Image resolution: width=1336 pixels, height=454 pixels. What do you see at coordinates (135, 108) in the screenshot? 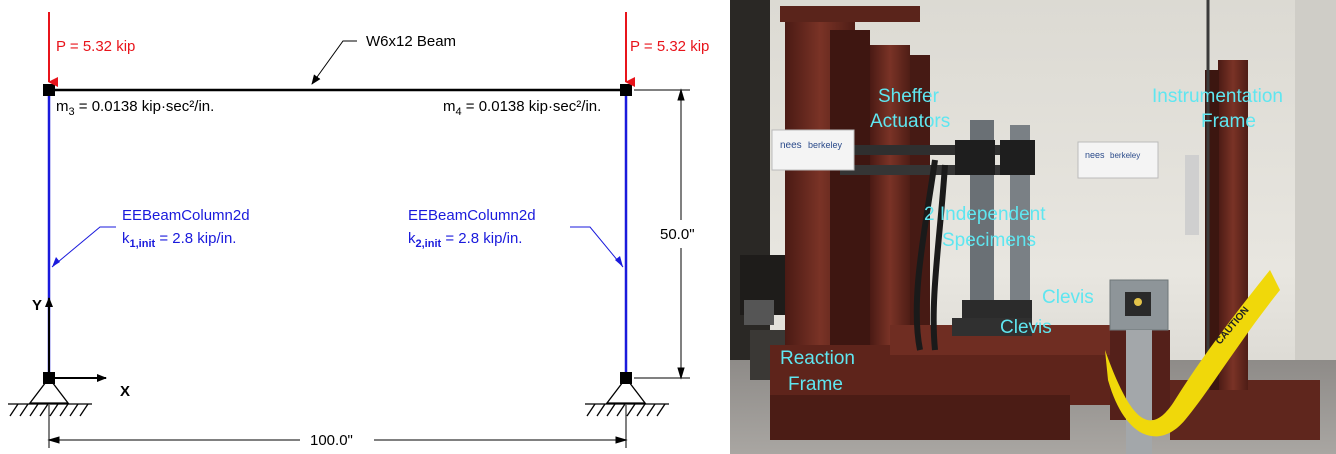
I see `mass-label-left: m3 = 0.0138 kip·sec²/in.` at bounding box center [135, 108].